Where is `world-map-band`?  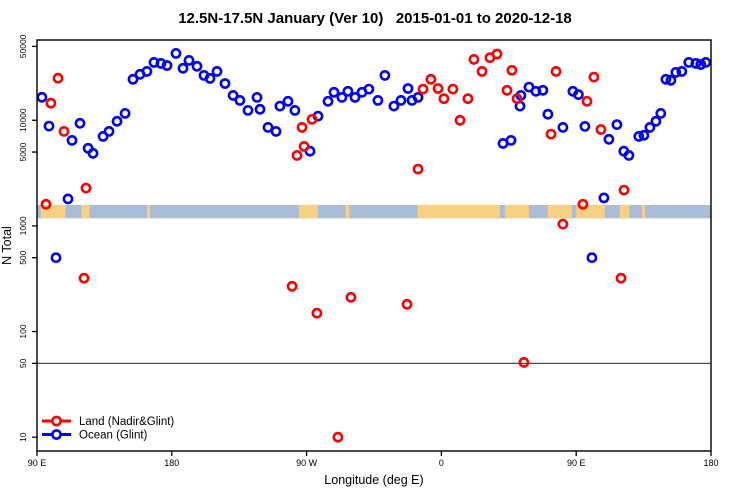 world-map-band is located at coordinates (374, 211).